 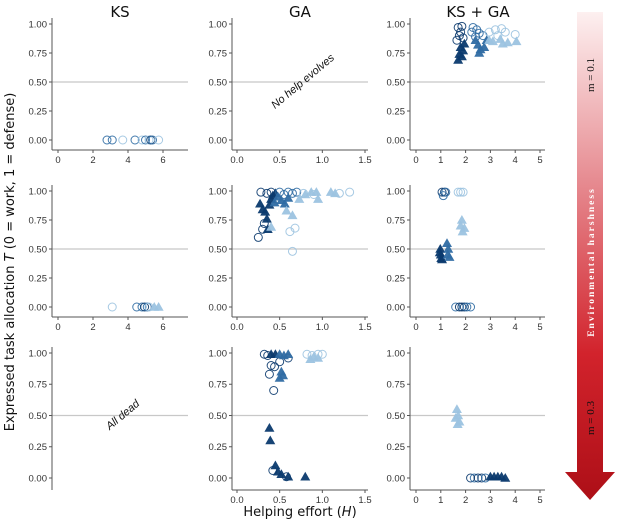 What do you see at coordinates (292, 512) in the screenshot?
I see `x-axis-label-pre: Helping effort (` at bounding box center [292, 512].